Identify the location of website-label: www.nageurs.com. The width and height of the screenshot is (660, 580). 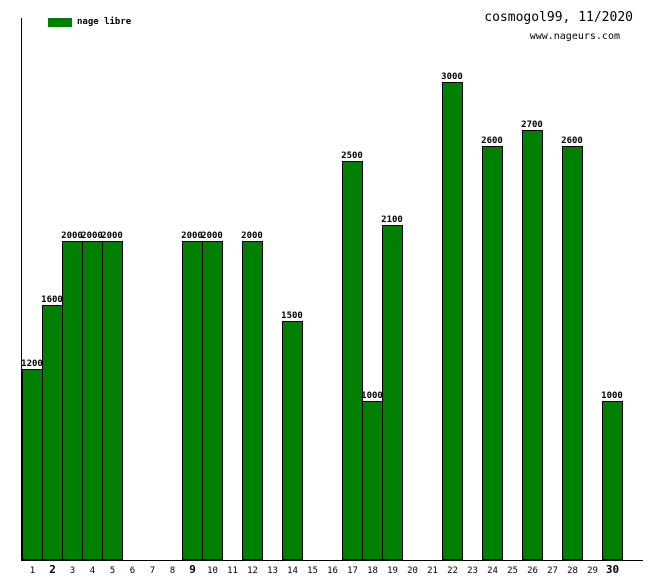
(574, 36).